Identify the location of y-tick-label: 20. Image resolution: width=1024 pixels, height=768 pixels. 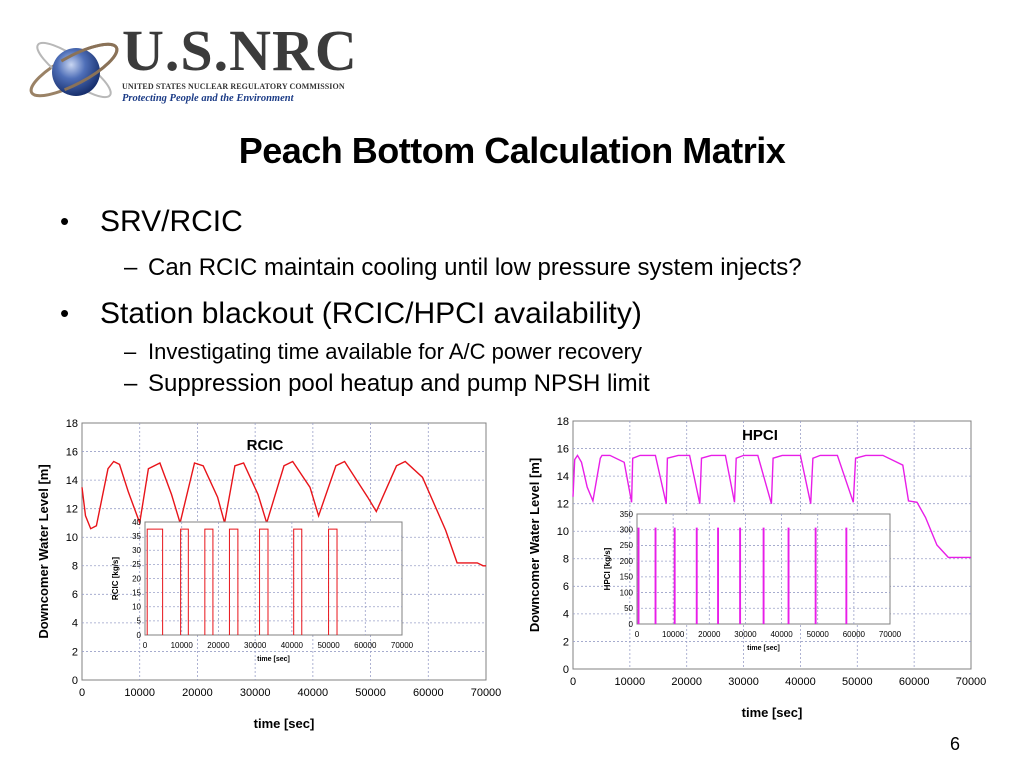
(136, 578).